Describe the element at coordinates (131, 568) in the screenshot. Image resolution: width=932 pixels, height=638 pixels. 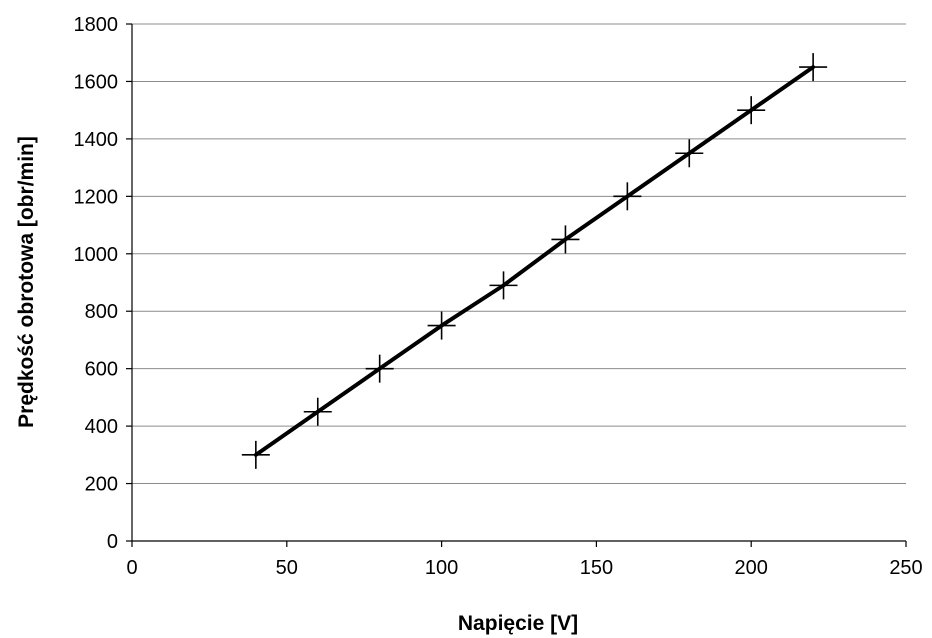
I see `x-tick-label-0: 0` at that location.